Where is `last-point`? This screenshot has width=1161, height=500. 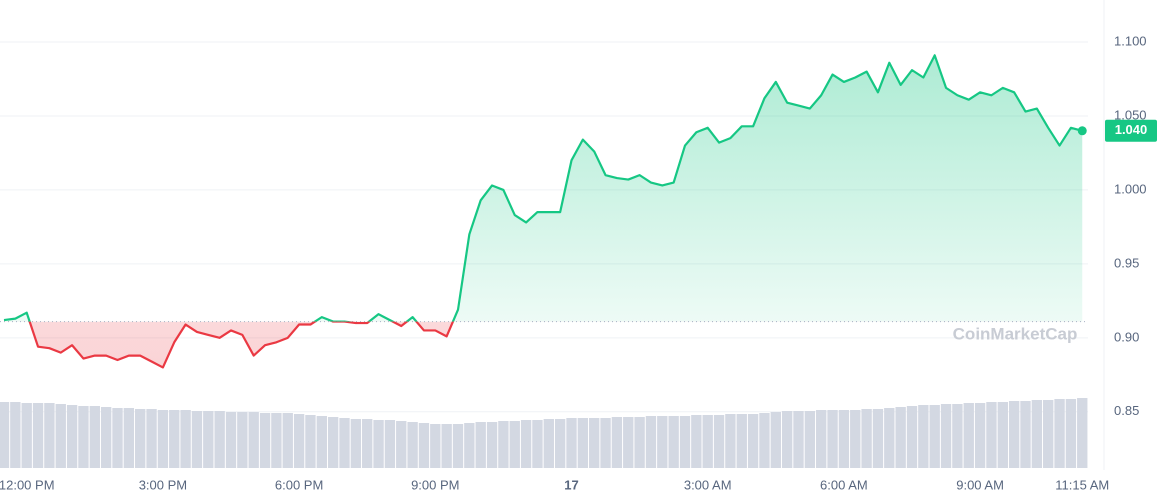 last-point is located at coordinates (1082, 131).